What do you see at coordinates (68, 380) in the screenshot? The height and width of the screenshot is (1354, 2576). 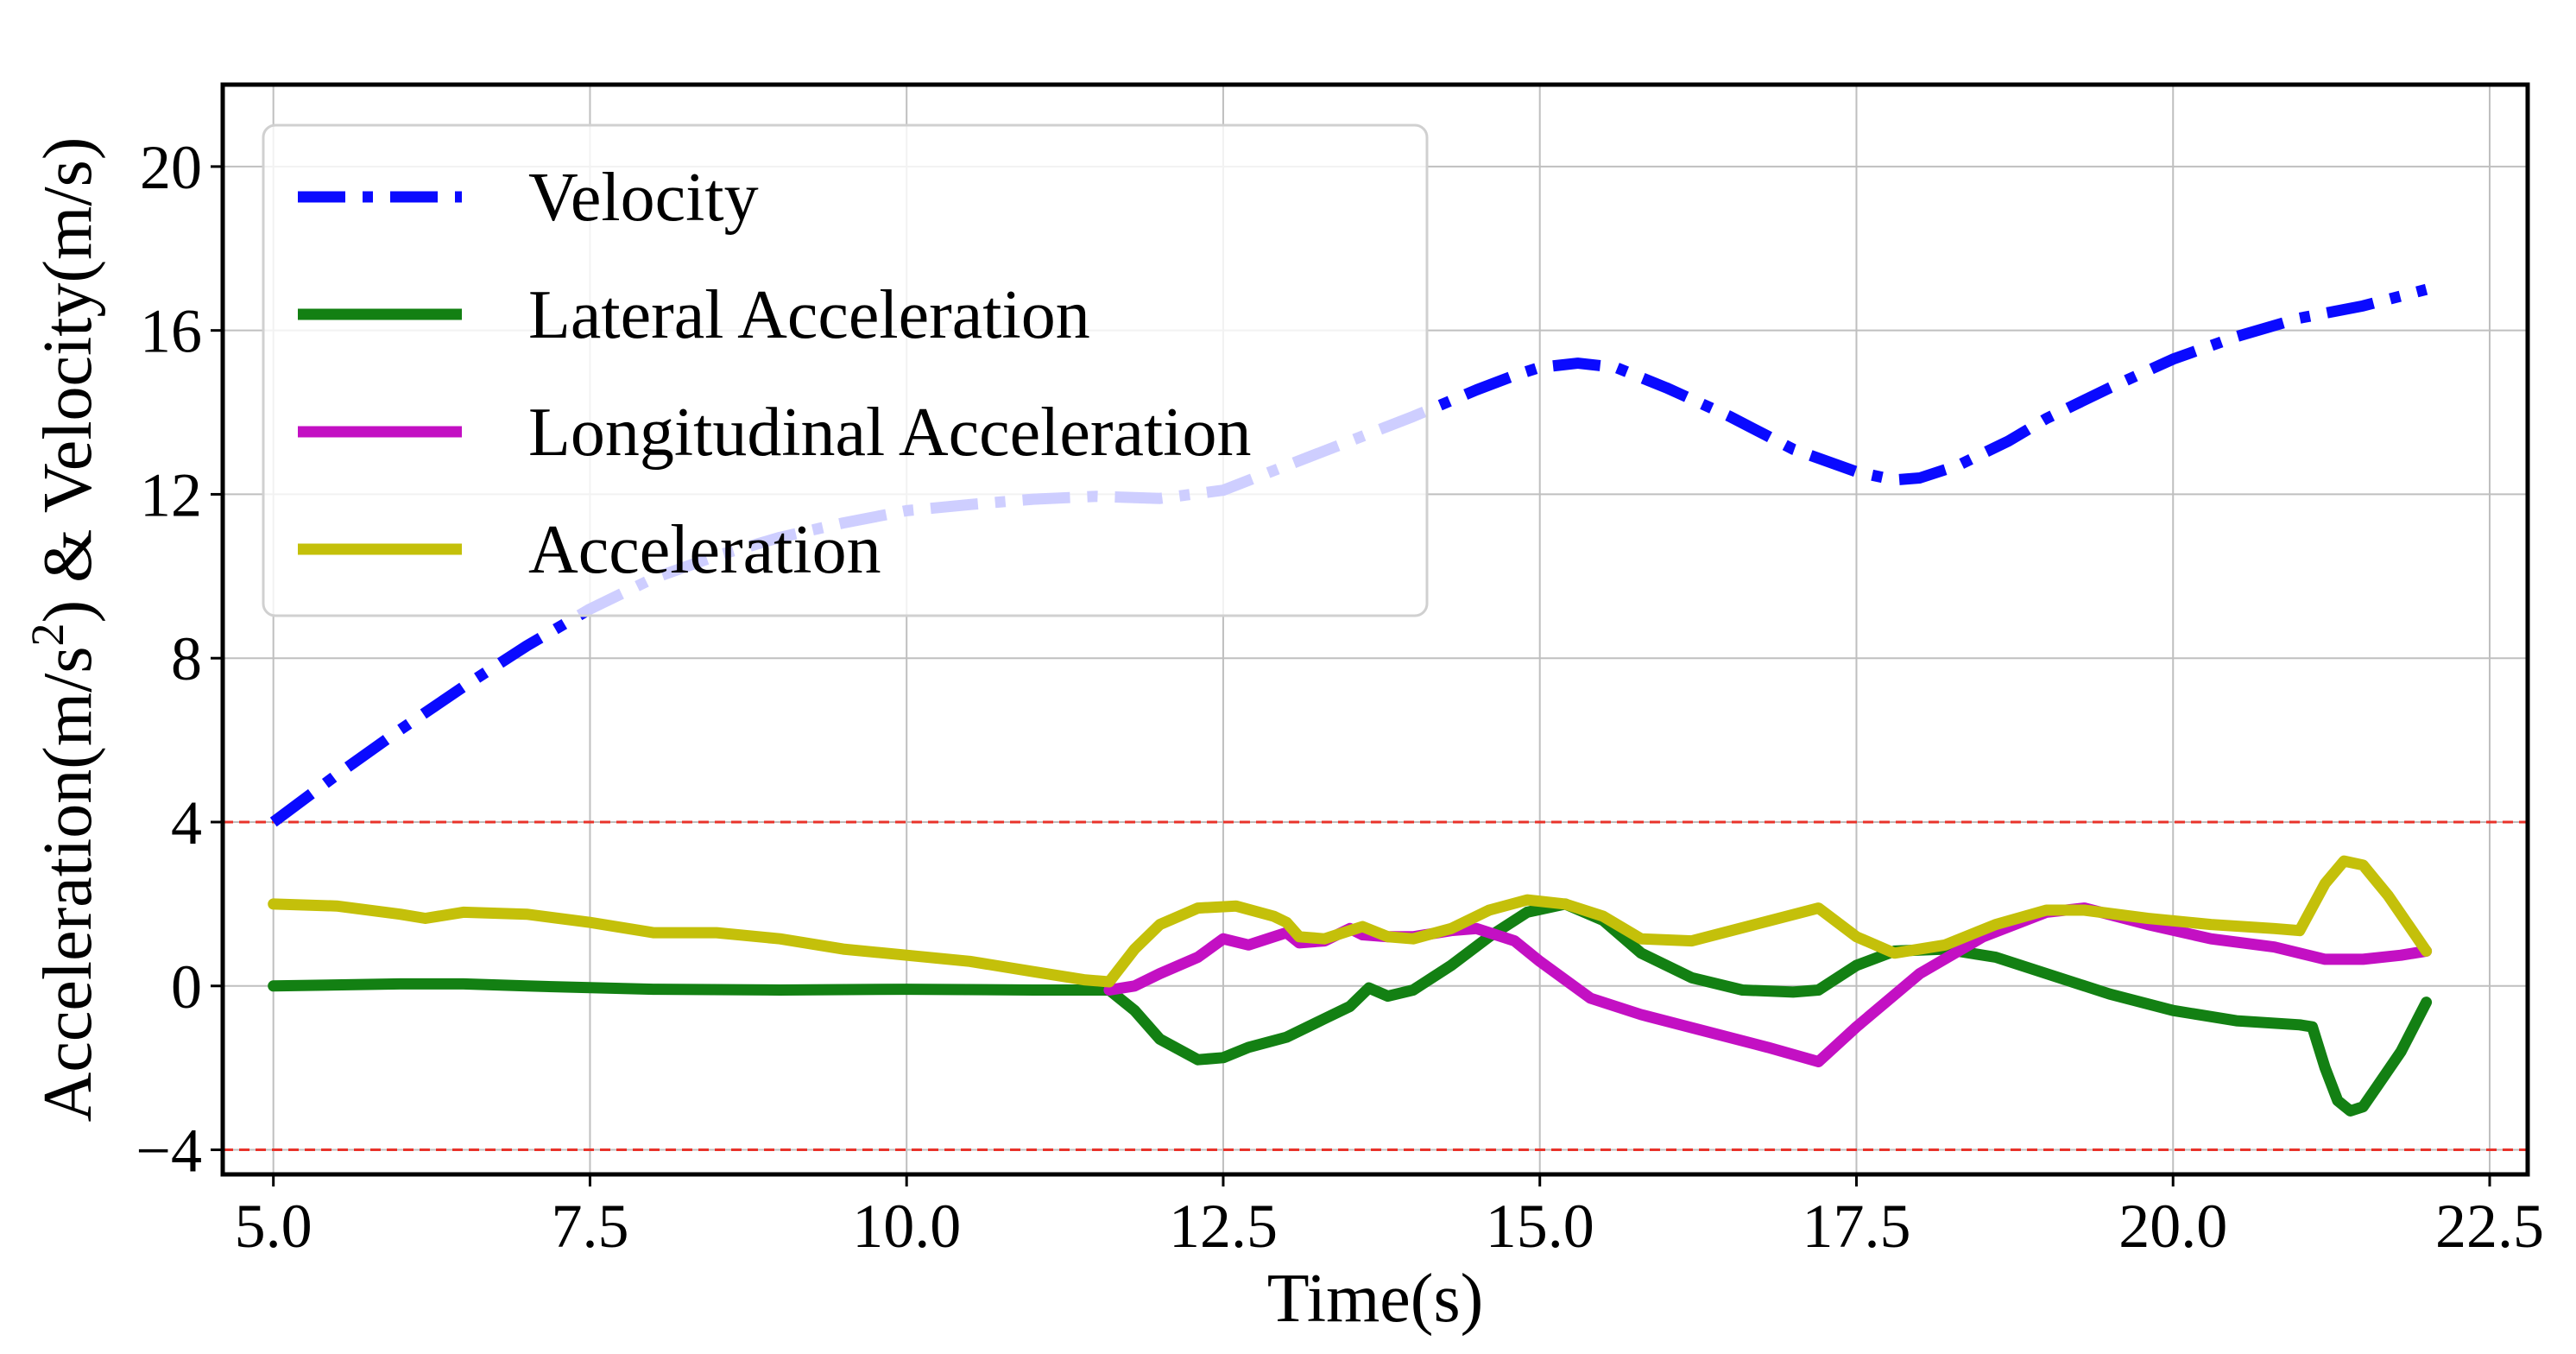 I see `y-axis-label-tail: ) & Velocity(m/s)` at bounding box center [68, 380].